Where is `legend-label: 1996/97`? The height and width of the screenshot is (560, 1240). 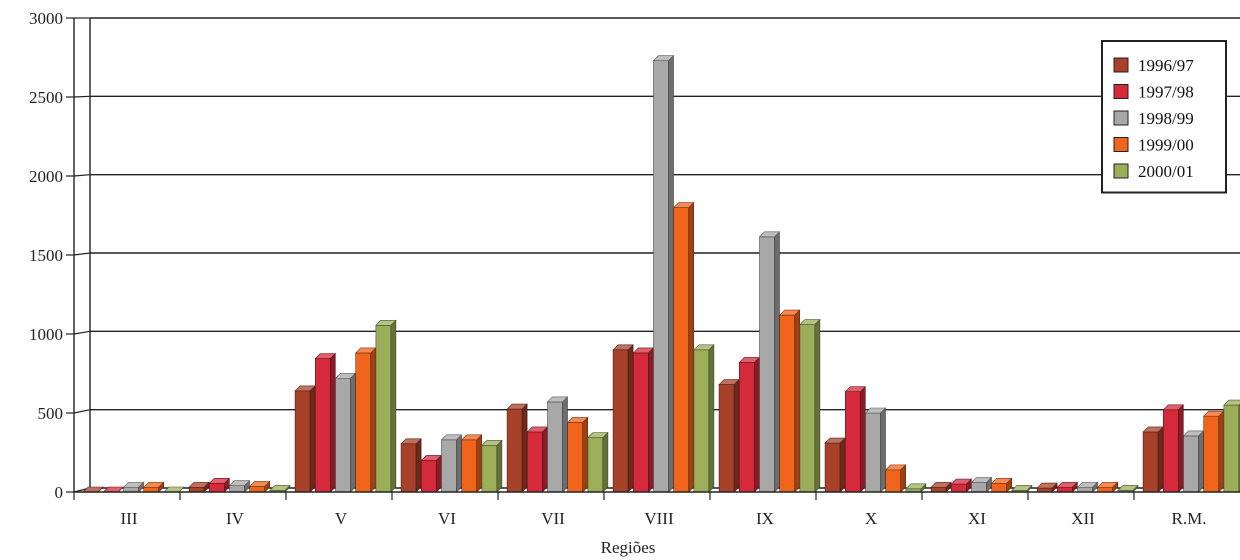
legend-label: 1996/97 is located at coordinates (1166, 65).